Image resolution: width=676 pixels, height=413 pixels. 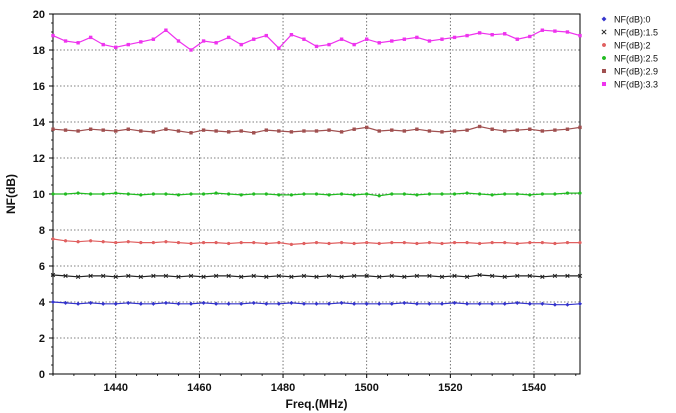 I want to click on y-axis-title: NF(dB), so click(x=11, y=194).